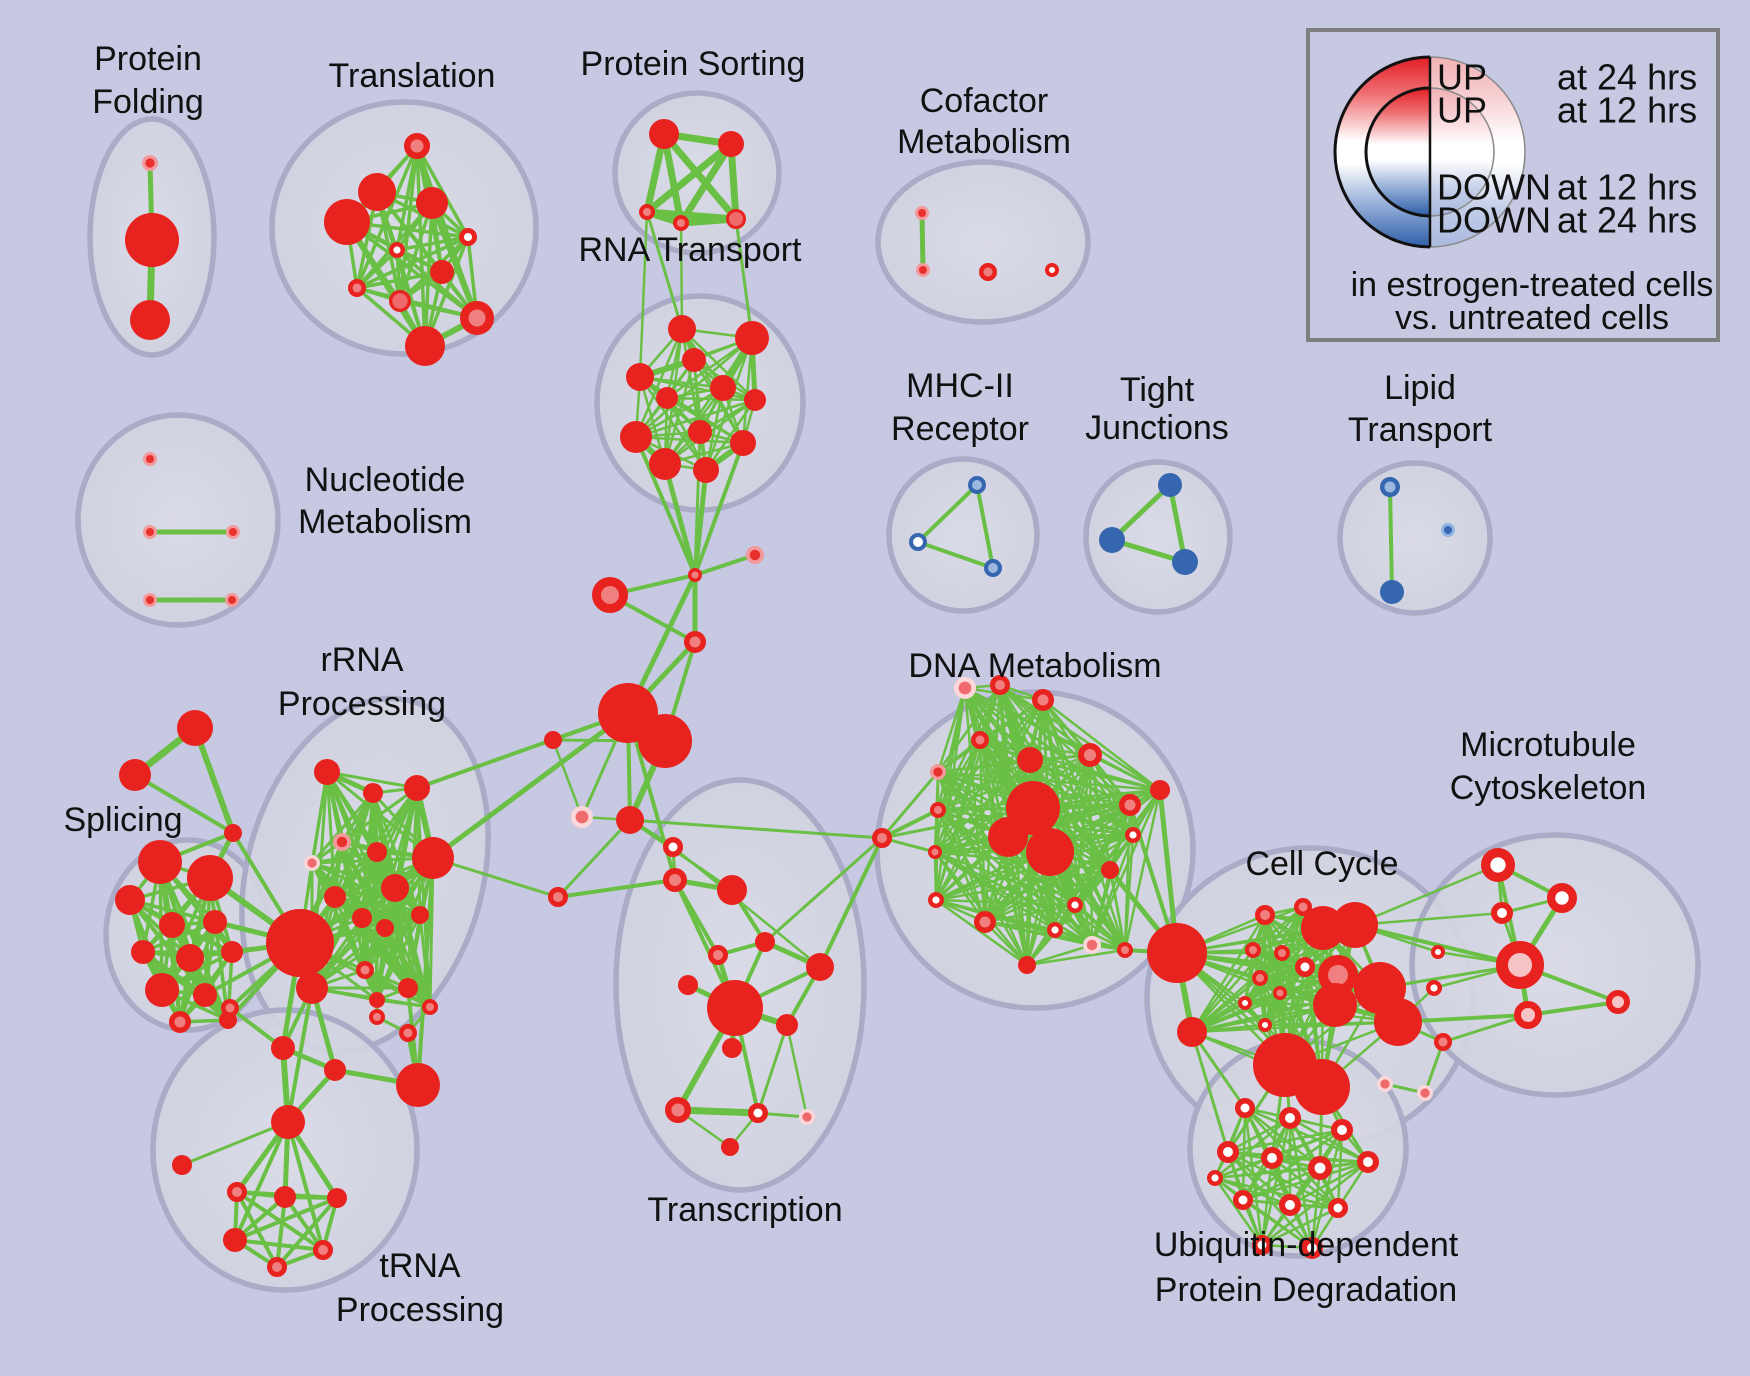  I want to click on node-mh2, so click(993, 568).